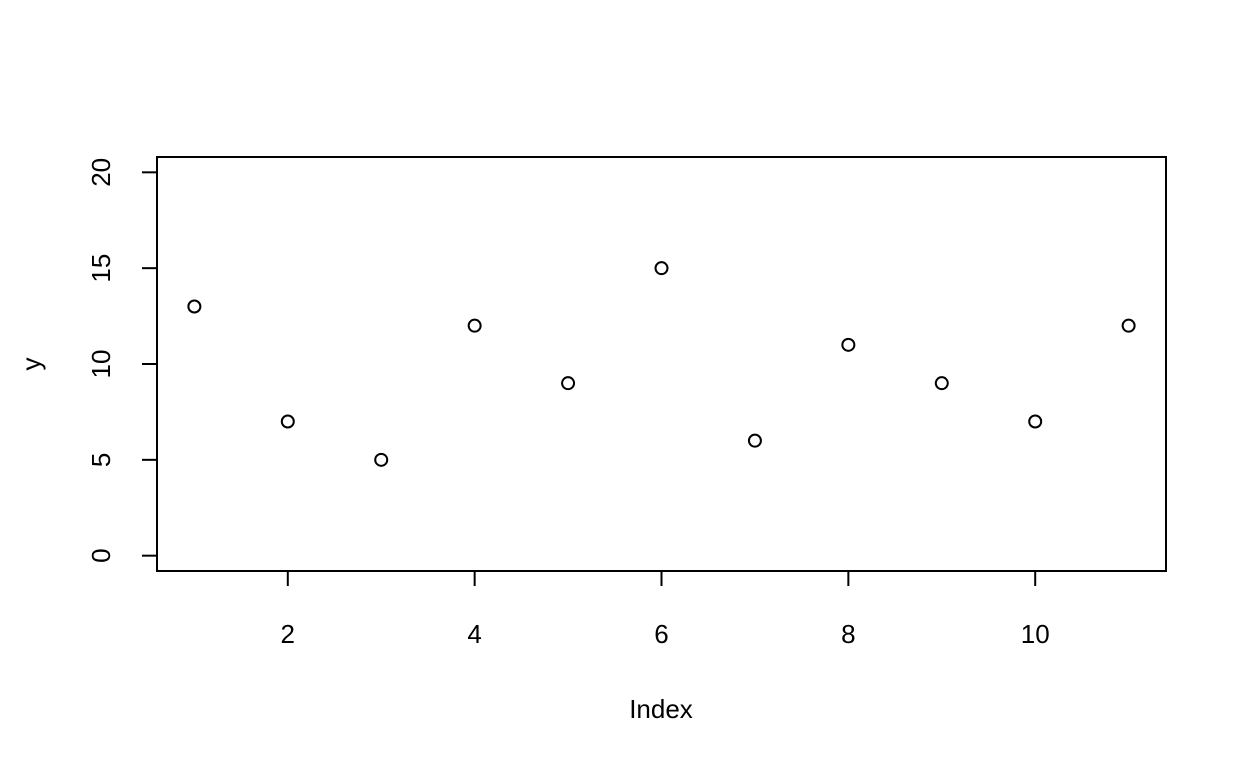  What do you see at coordinates (31, 364) in the screenshot?
I see `y-axis-label: y` at bounding box center [31, 364].